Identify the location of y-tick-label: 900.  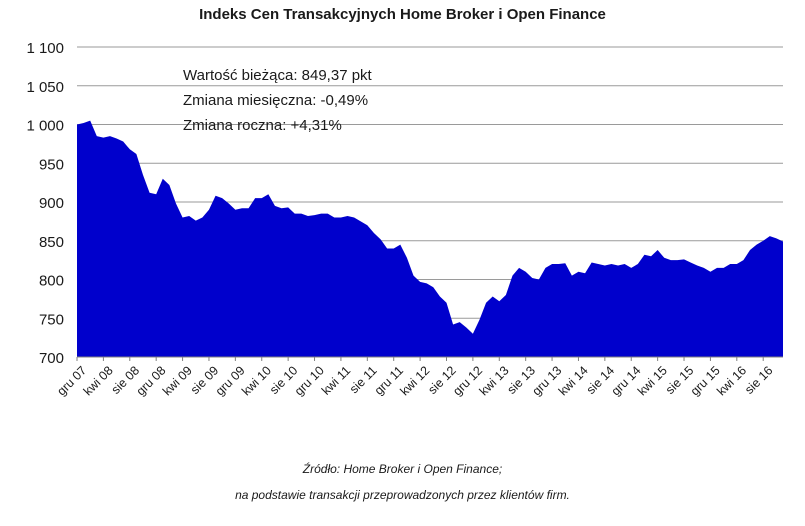
(51, 203).